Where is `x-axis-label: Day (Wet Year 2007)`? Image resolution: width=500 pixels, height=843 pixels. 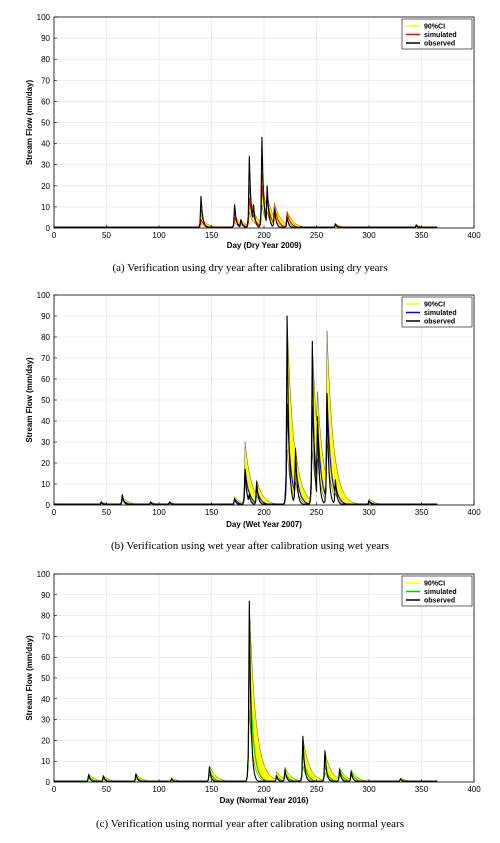
x-axis-label: Day (Wet Year 2007) is located at coordinates (264, 524).